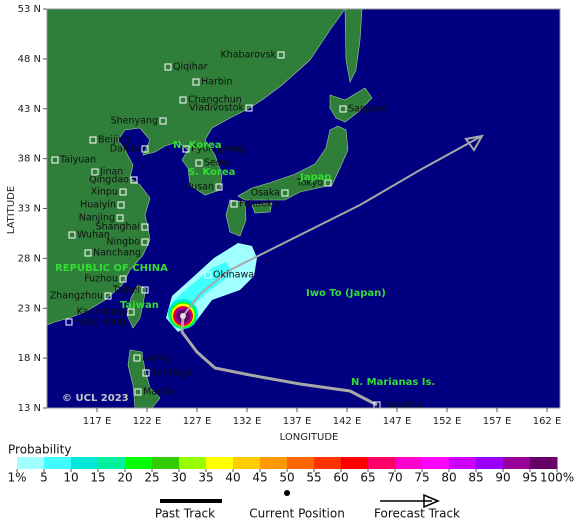  What do you see at coordinates (200, 187) in the screenshot?
I see `city-label: Pusan` at bounding box center [200, 187].